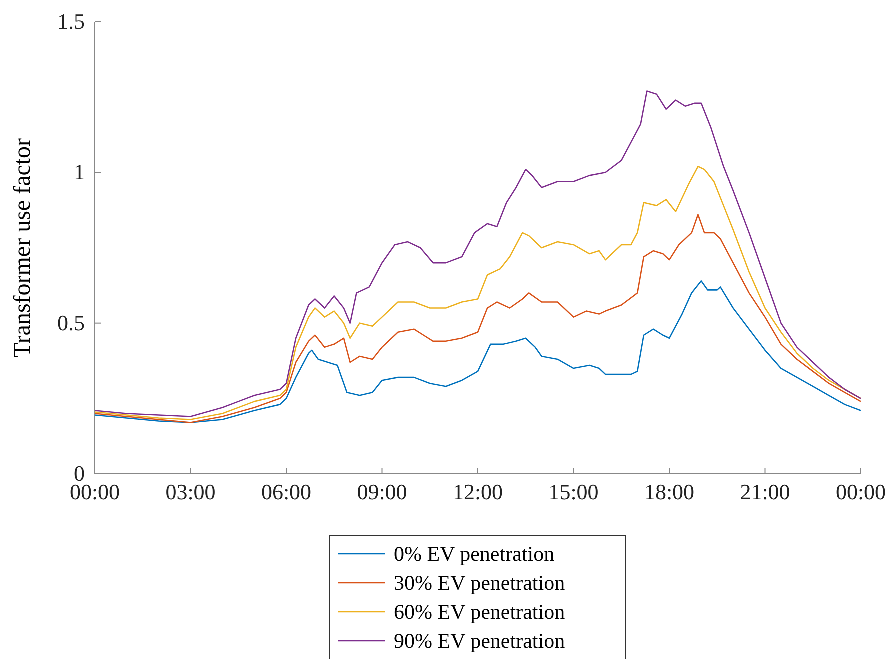 The width and height of the screenshot is (893, 659). I want to click on x-tick-label: 12:00, so click(478, 492).